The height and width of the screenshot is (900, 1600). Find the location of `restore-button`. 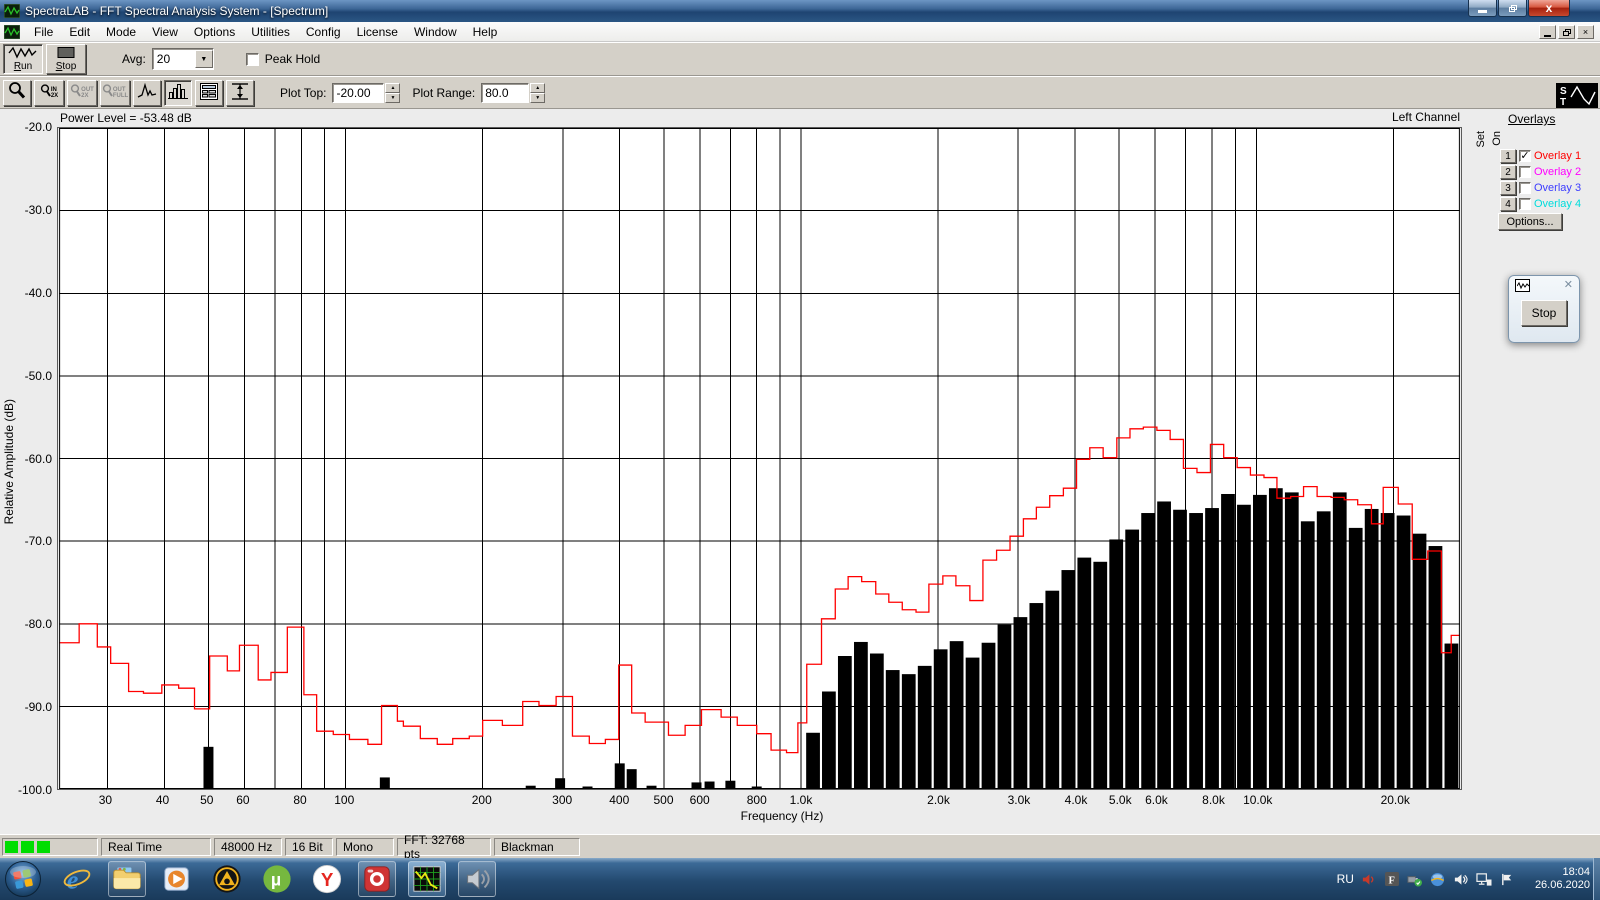

restore-button is located at coordinates (1512, 8).